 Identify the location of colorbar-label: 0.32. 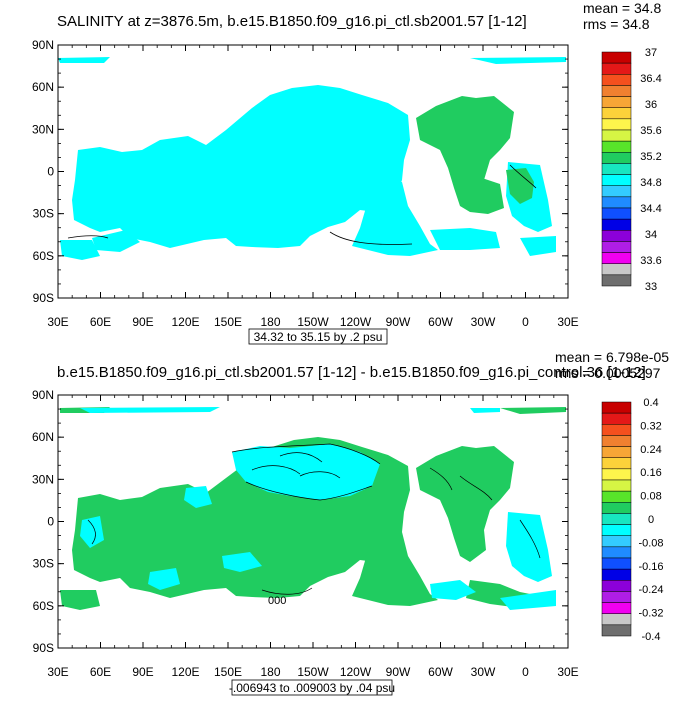
(650, 426).